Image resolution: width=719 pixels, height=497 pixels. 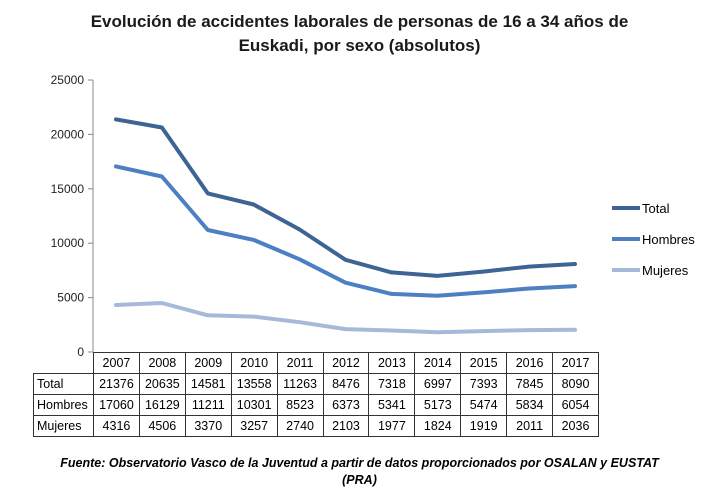 I want to click on y-tick-label: 20000, so click(x=68, y=134).